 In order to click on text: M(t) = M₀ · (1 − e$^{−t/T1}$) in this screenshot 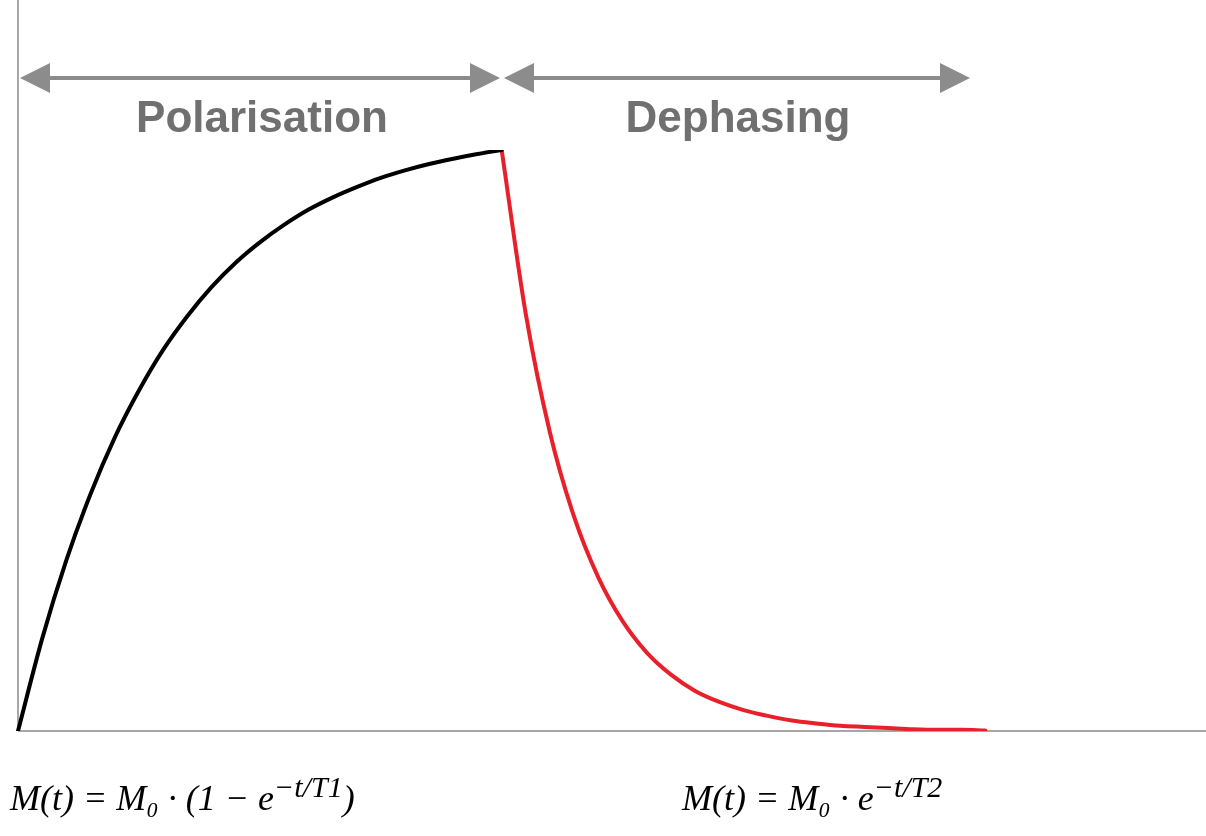, I will do `click(182, 794)`.